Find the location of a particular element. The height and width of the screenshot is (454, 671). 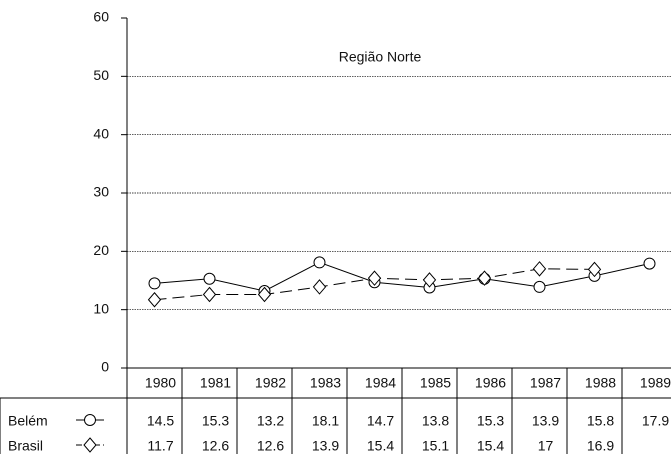

x-tick-label: 1984 is located at coordinates (380, 383).